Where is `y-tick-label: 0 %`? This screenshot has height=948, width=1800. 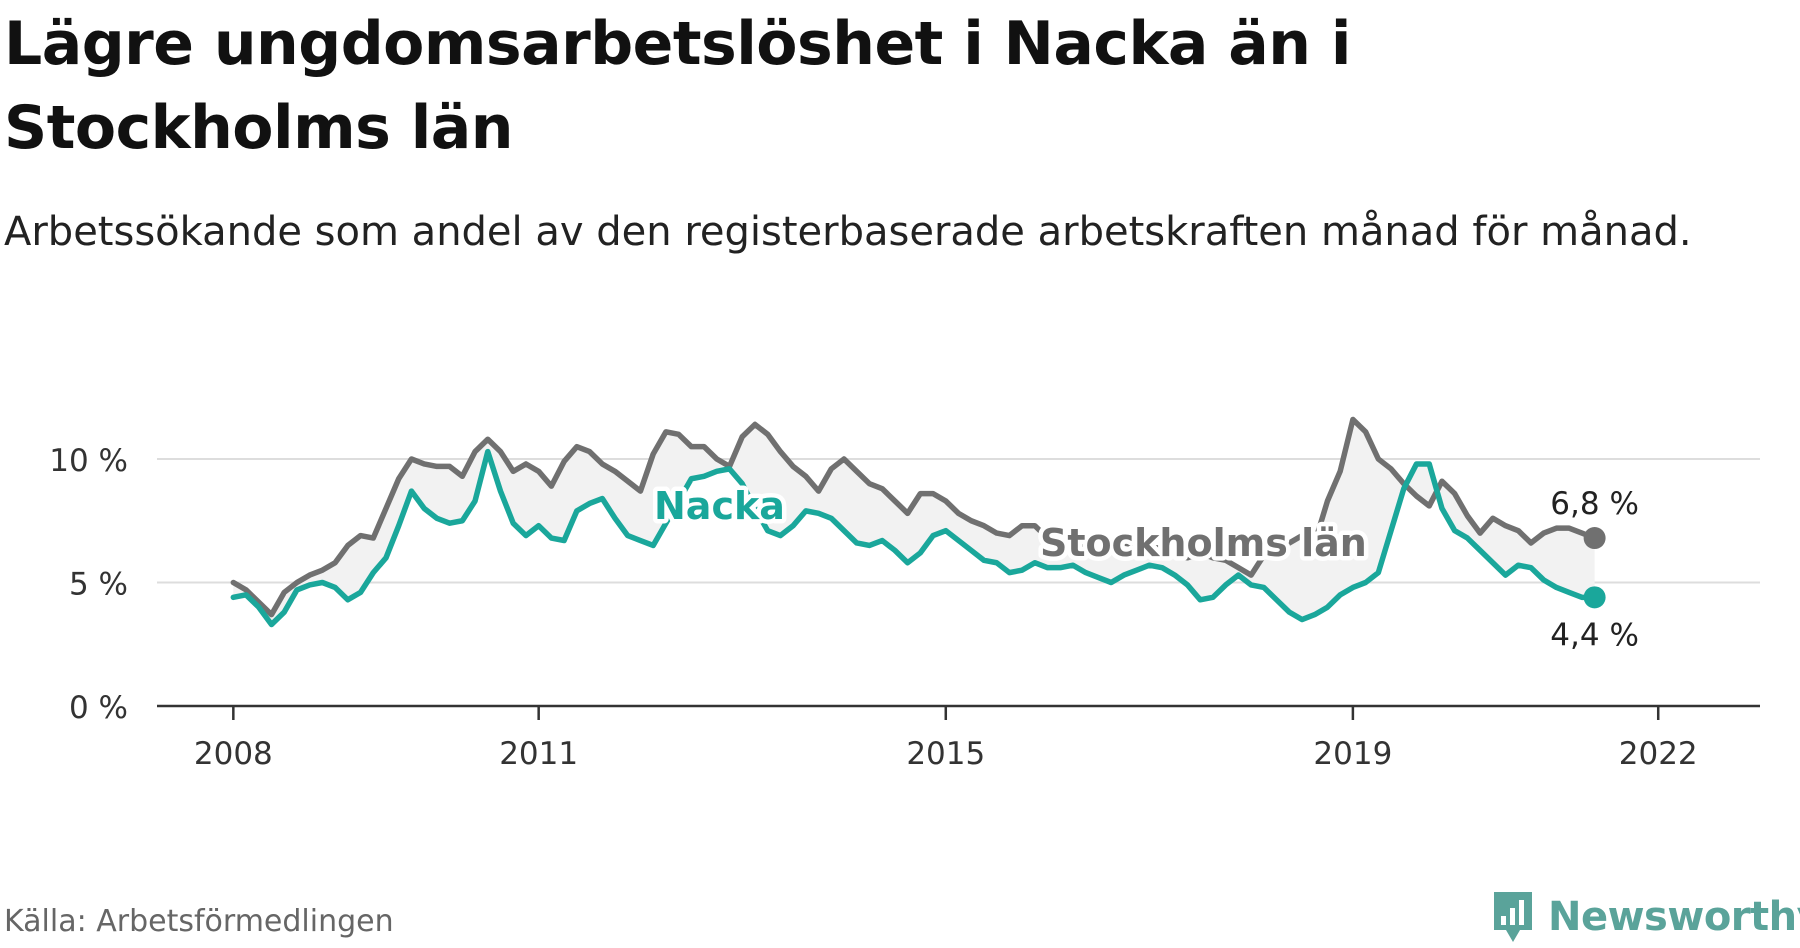
y-tick-label: 0 % is located at coordinates (98, 708).